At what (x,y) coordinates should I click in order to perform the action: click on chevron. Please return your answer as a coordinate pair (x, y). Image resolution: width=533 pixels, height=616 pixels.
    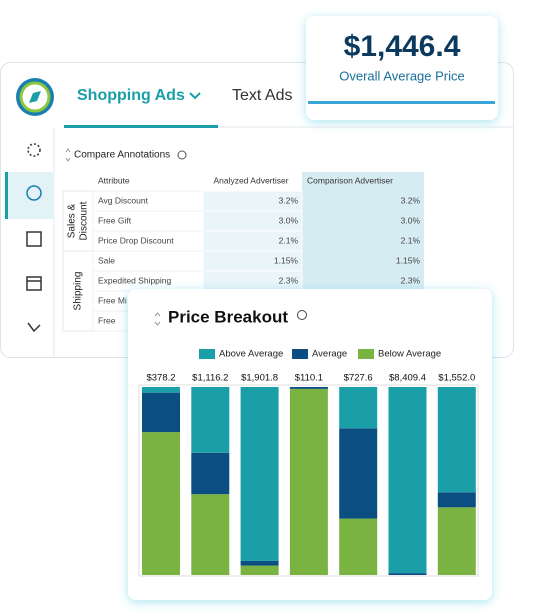
    Looking at the image, I should click on (195, 96).